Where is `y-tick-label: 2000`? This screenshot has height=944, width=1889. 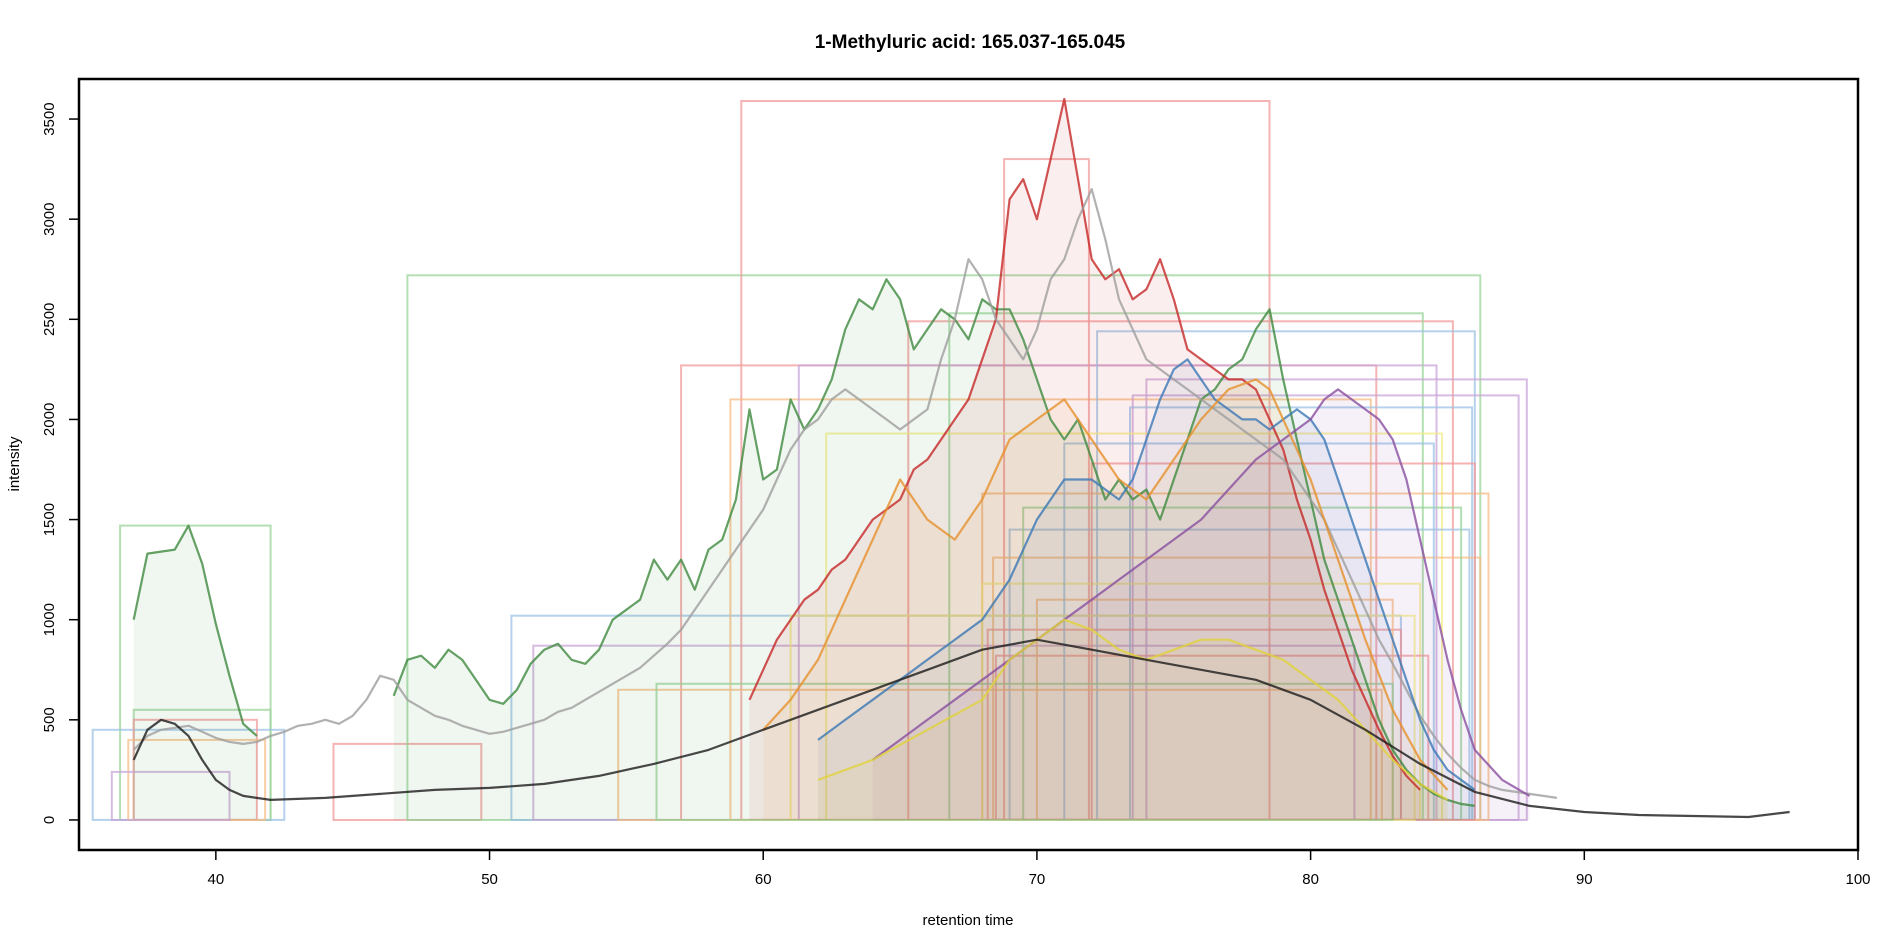
y-tick-label: 2000 is located at coordinates (49, 419).